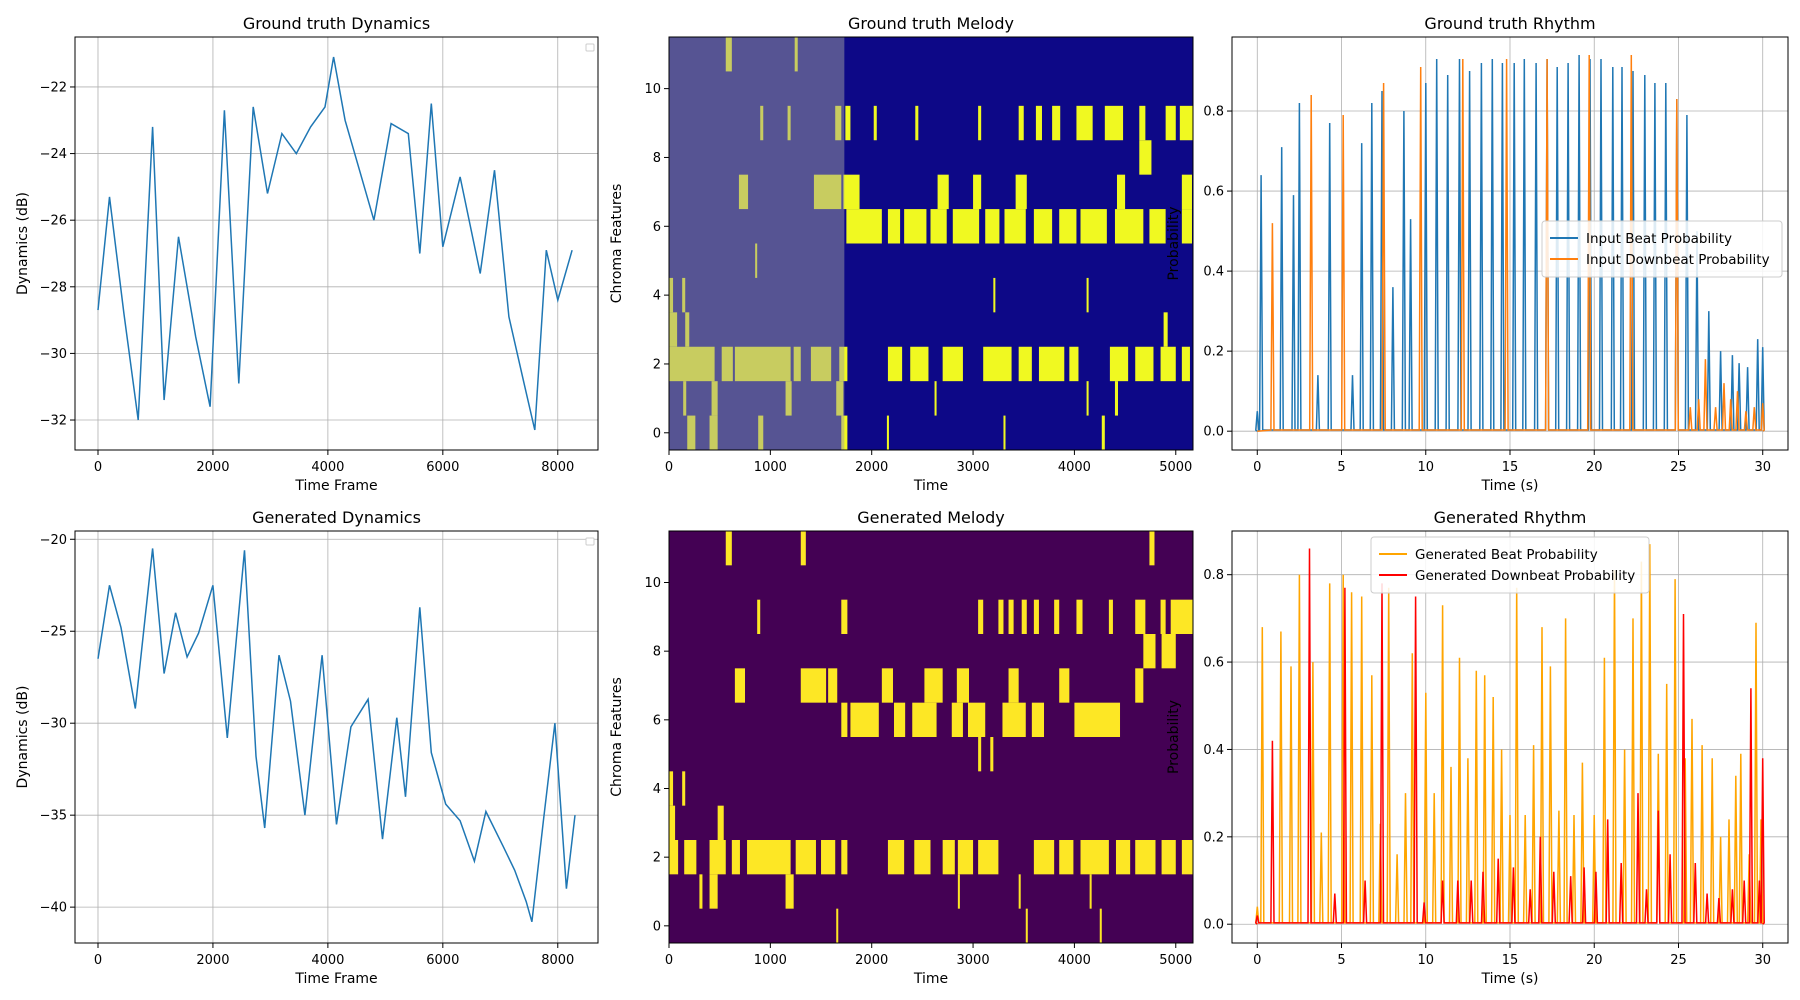  I want to click on legend-label: Generated Beat Probability, so click(1506, 555).